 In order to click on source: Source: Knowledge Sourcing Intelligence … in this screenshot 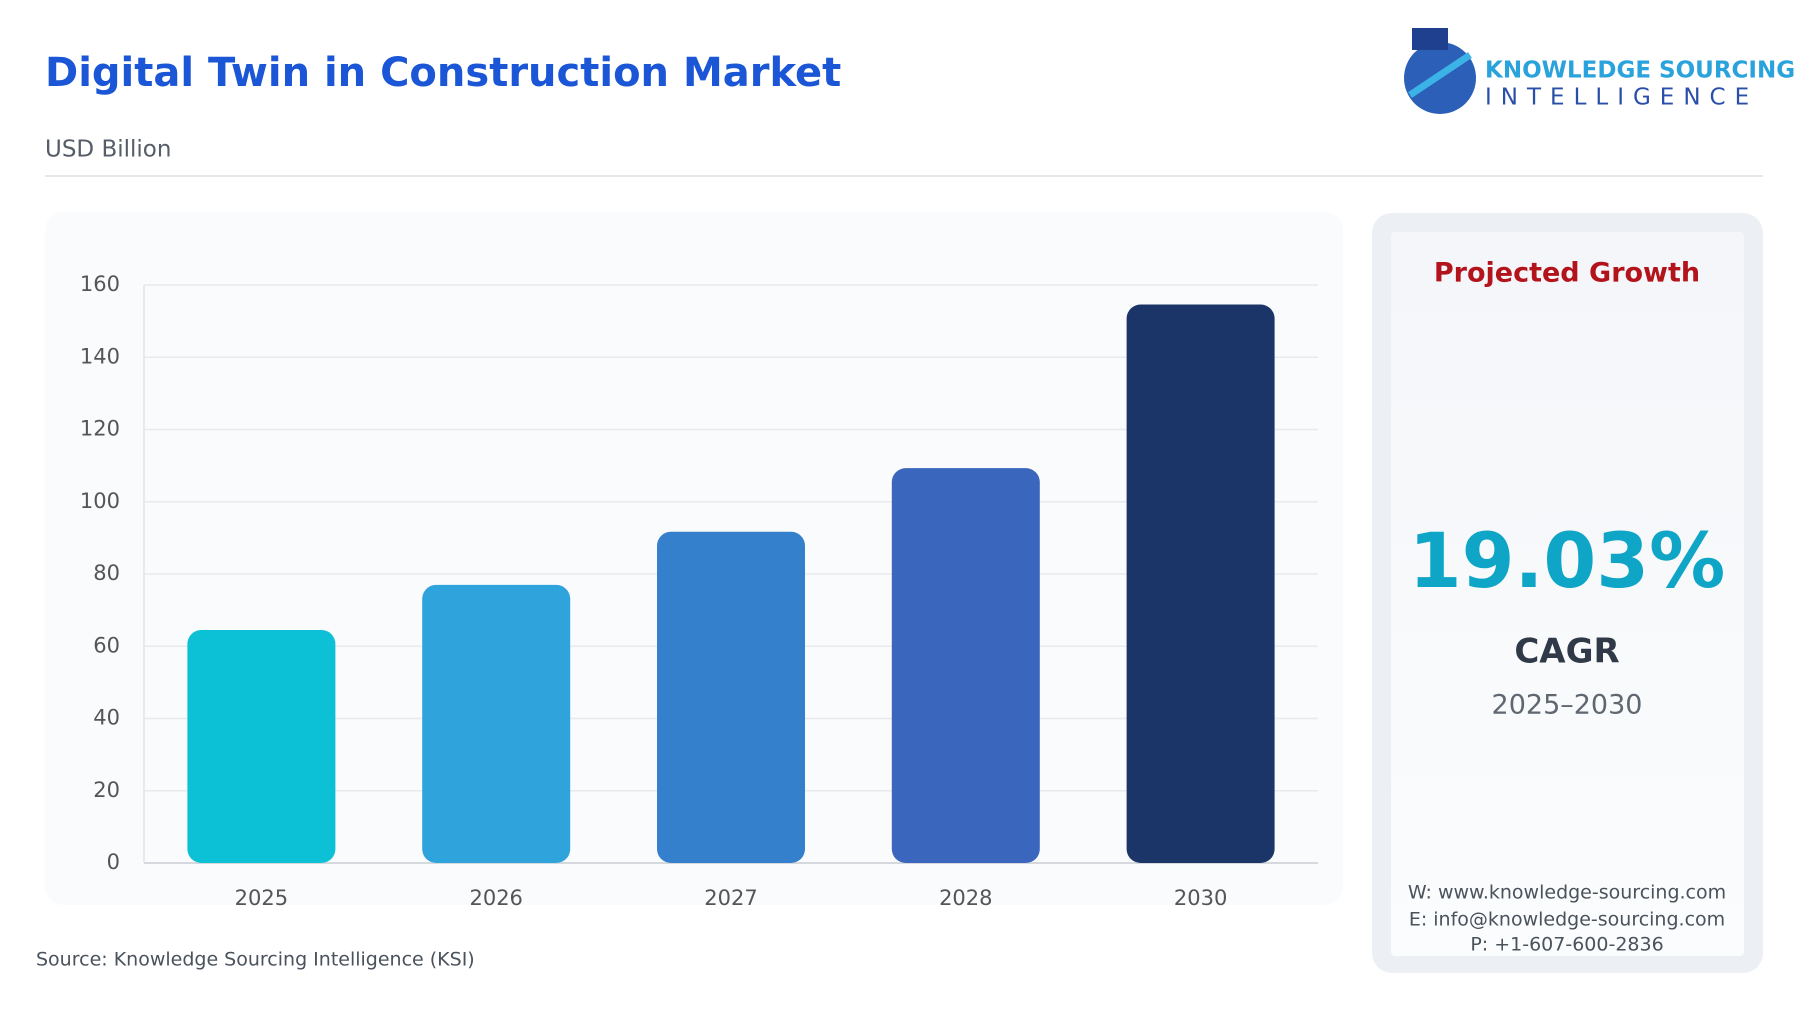, I will do `click(255, 960)`.